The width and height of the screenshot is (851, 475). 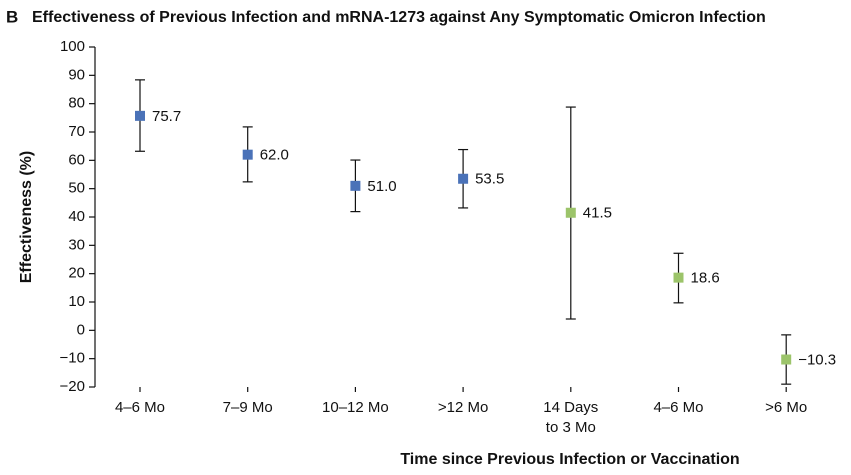 I want to click on panel-label: B, so click(x=12, y=16).